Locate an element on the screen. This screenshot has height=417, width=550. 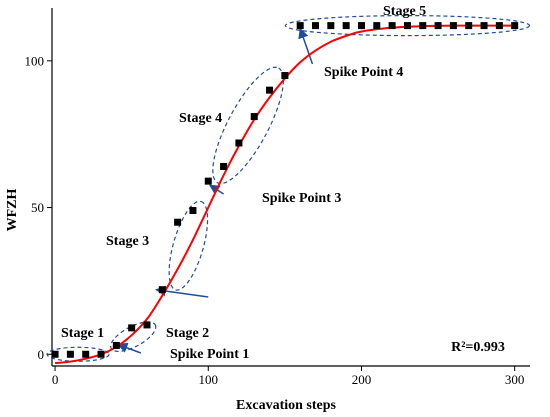
y-tick-label: 0 is located at coordinates (41, 354).